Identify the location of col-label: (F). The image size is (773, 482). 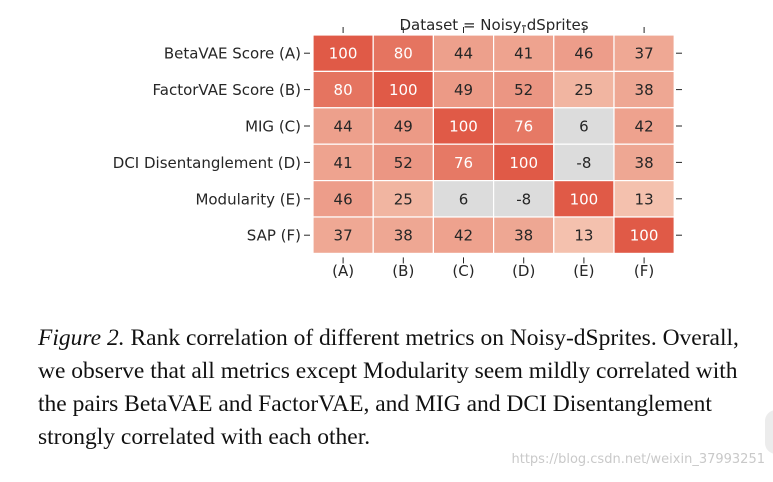
(644, 271).